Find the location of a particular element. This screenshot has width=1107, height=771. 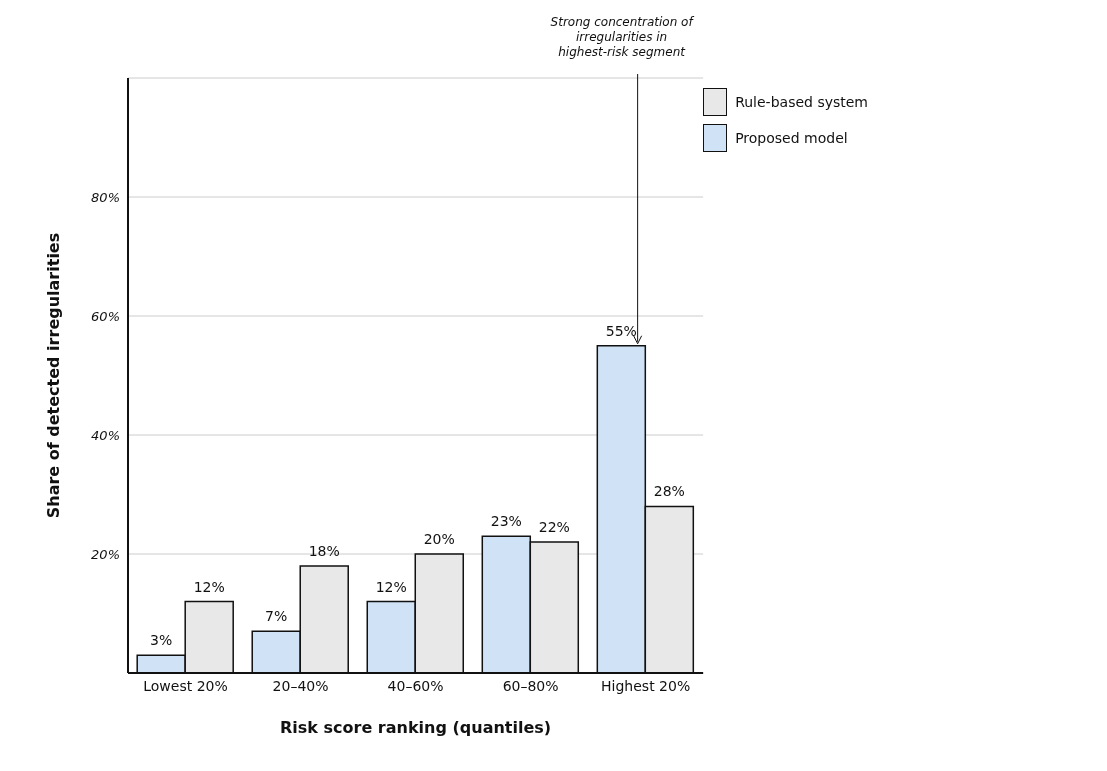

x-tick-label: Highest 20% is located at coordinates (646, 685).